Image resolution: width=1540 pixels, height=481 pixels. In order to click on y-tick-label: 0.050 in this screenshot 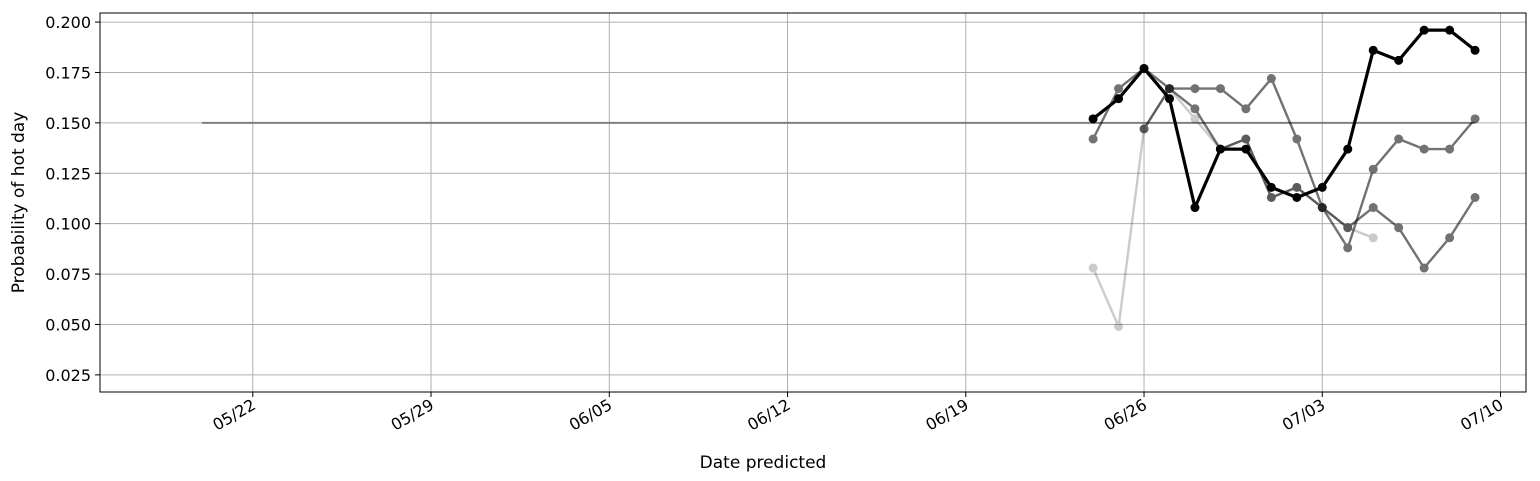, I will do `click(68, 324)`.